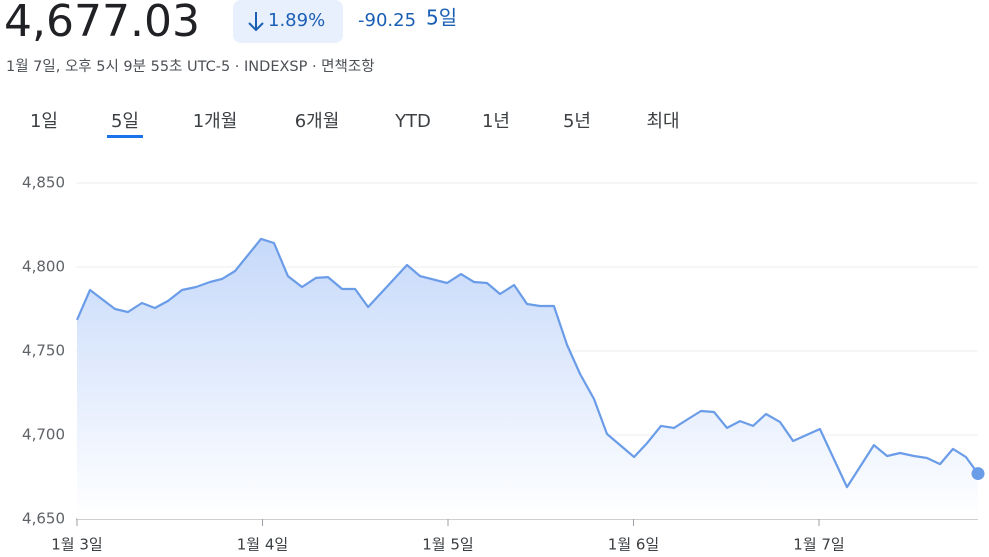  Describe the element at coordinates (256, 22) in the screenshot. I see `down-arrow` at that location.